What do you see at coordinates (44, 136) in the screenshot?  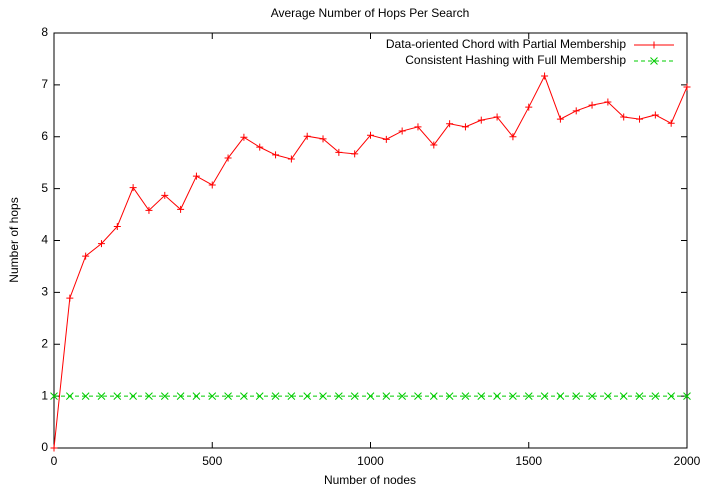 I see `y-tick-label: 6` at bounding box center [44, 136].